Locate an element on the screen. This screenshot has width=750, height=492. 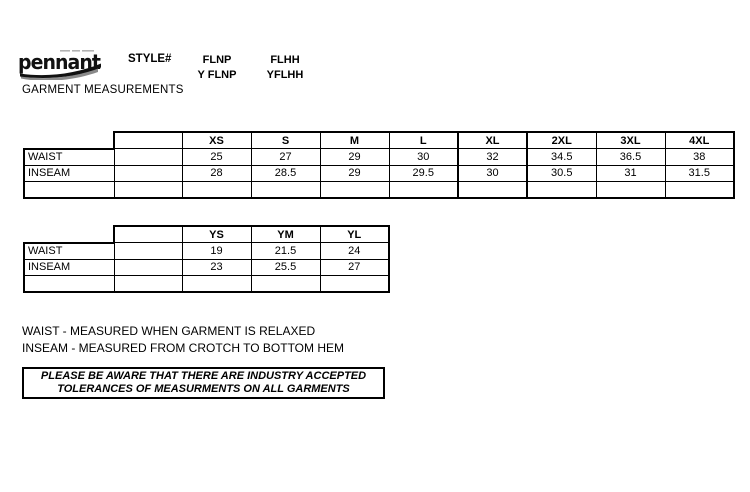
size-header-3xl: 3XL is located at coordinates (630, 140).